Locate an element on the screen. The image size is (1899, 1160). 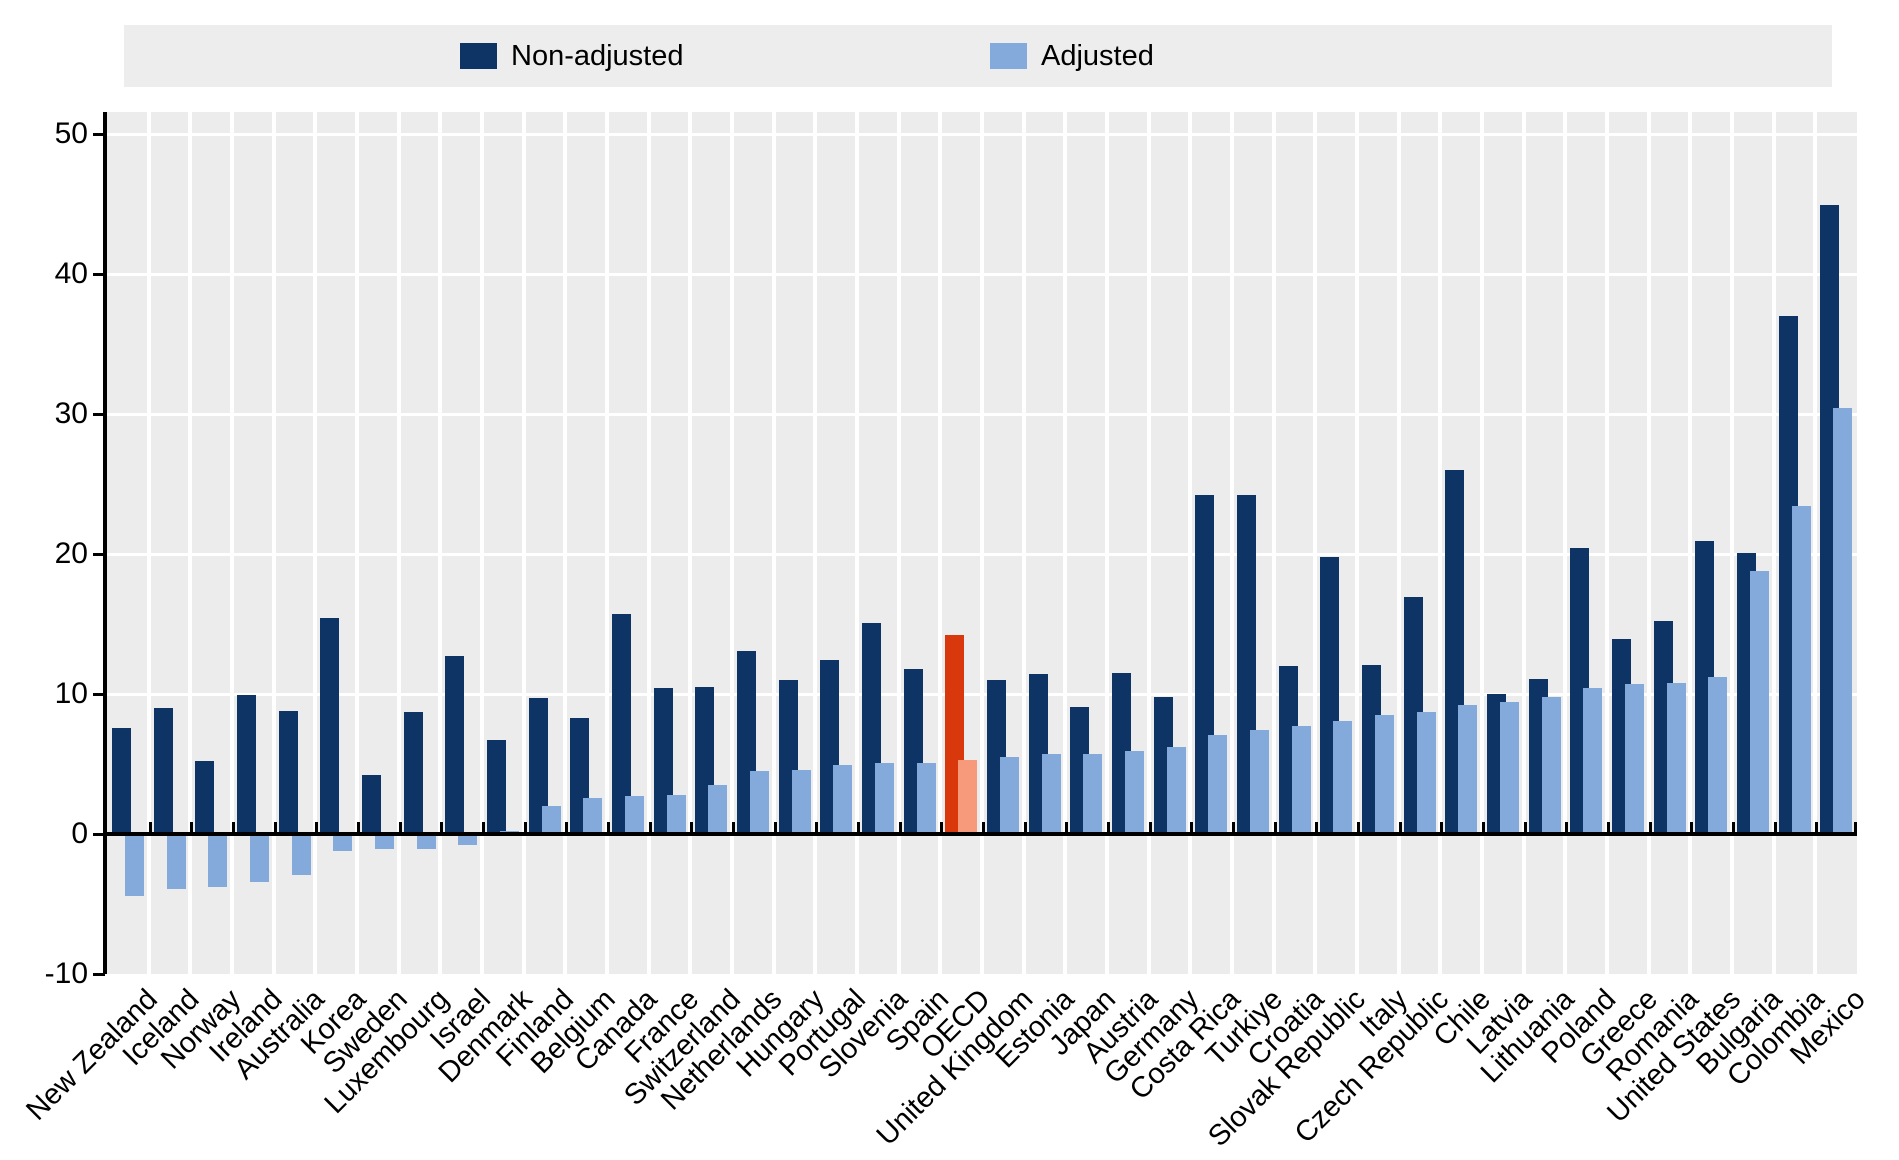
bar-adjusted-mexico is located at coordinates (1843, 621).